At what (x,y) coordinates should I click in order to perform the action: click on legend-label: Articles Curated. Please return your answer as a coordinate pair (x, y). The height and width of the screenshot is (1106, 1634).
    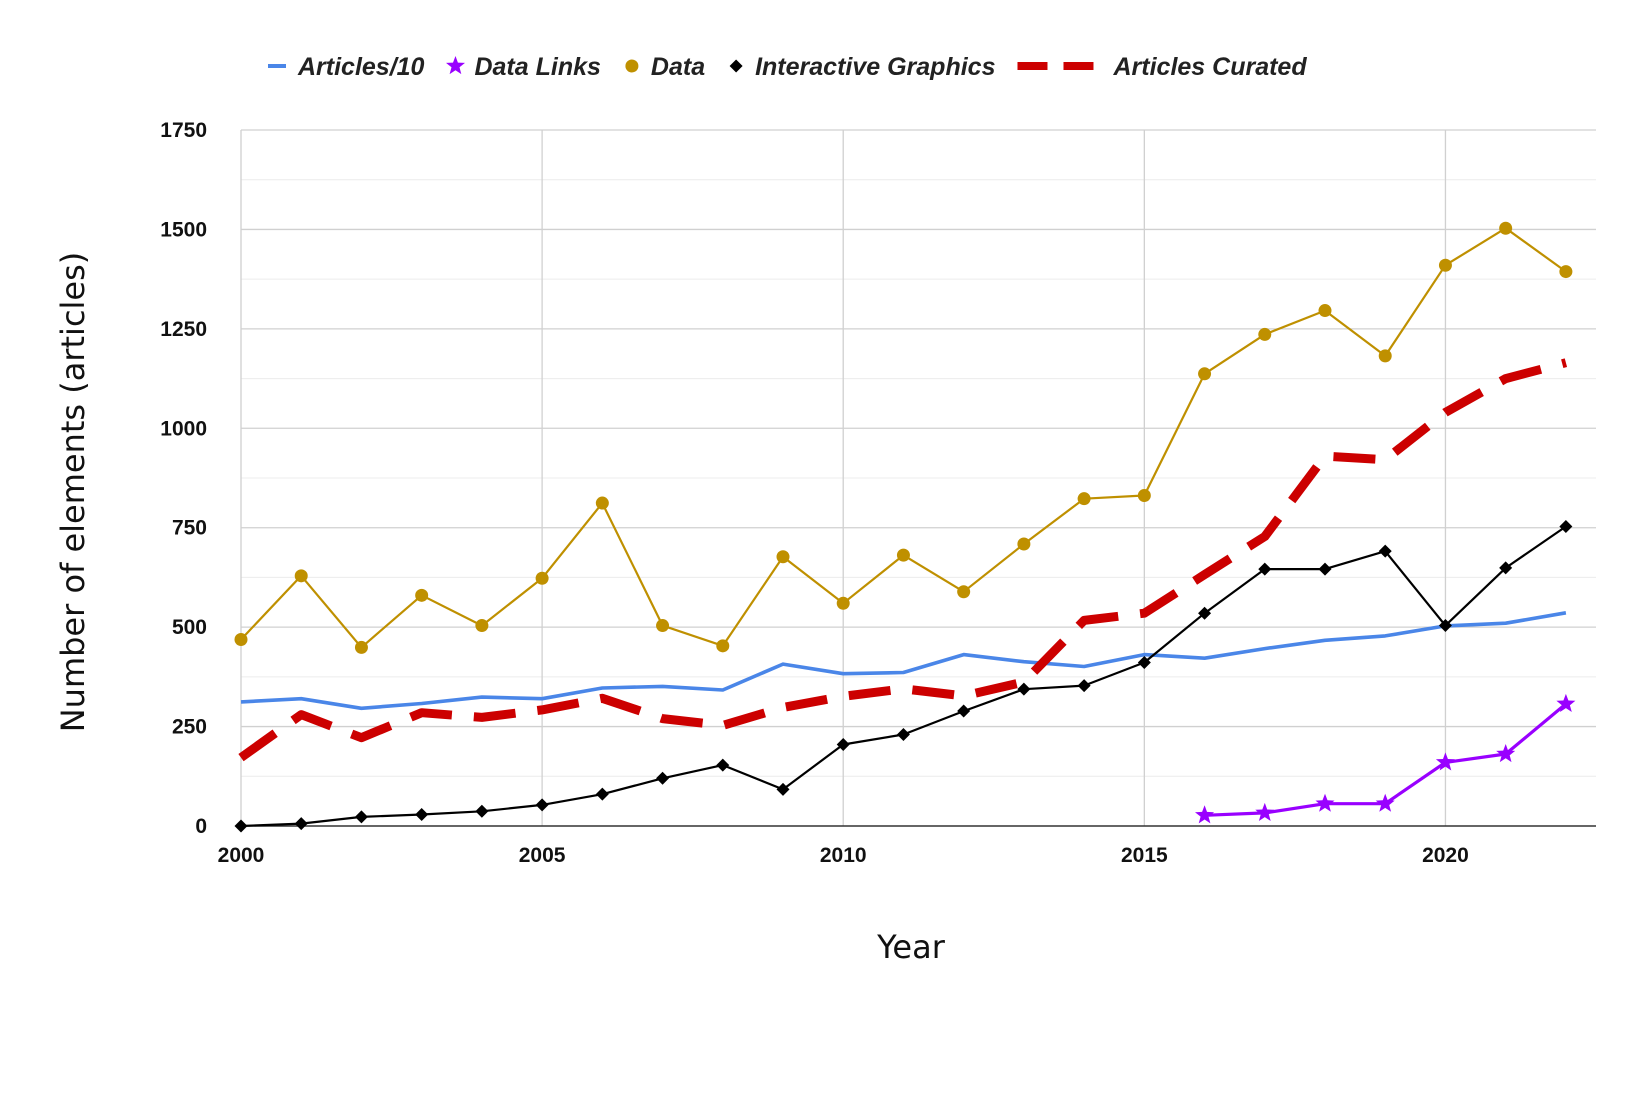
    Looking at the image, I should click on (1209, 67).